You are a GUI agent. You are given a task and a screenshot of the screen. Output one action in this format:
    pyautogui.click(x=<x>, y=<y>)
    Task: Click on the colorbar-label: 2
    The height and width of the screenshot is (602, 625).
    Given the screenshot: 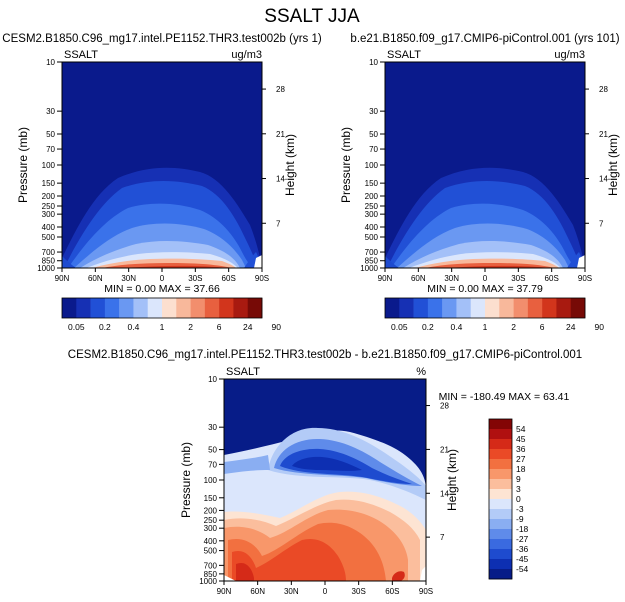 What is the action you would take?
    pyautogui.click(x=513, y=327)
    